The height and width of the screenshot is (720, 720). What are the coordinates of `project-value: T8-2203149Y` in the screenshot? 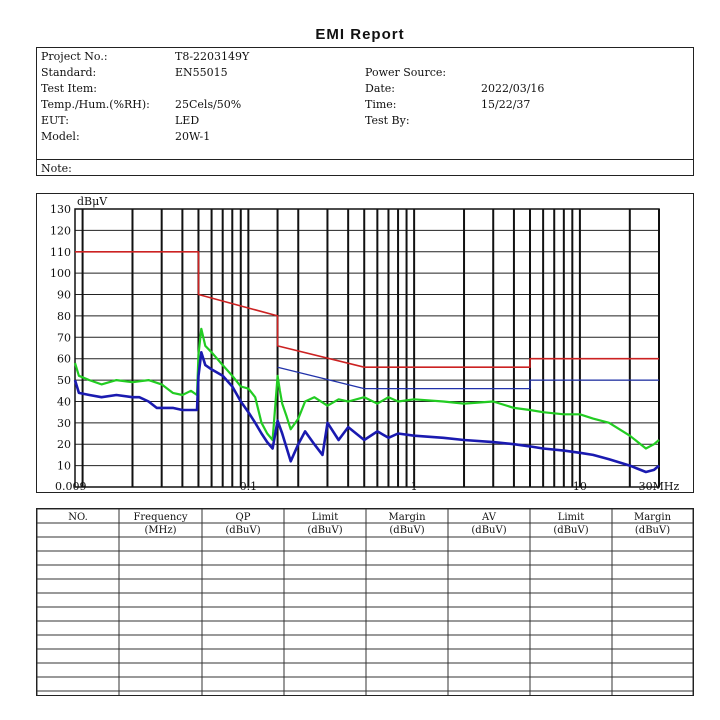 It's located at (212, 56).